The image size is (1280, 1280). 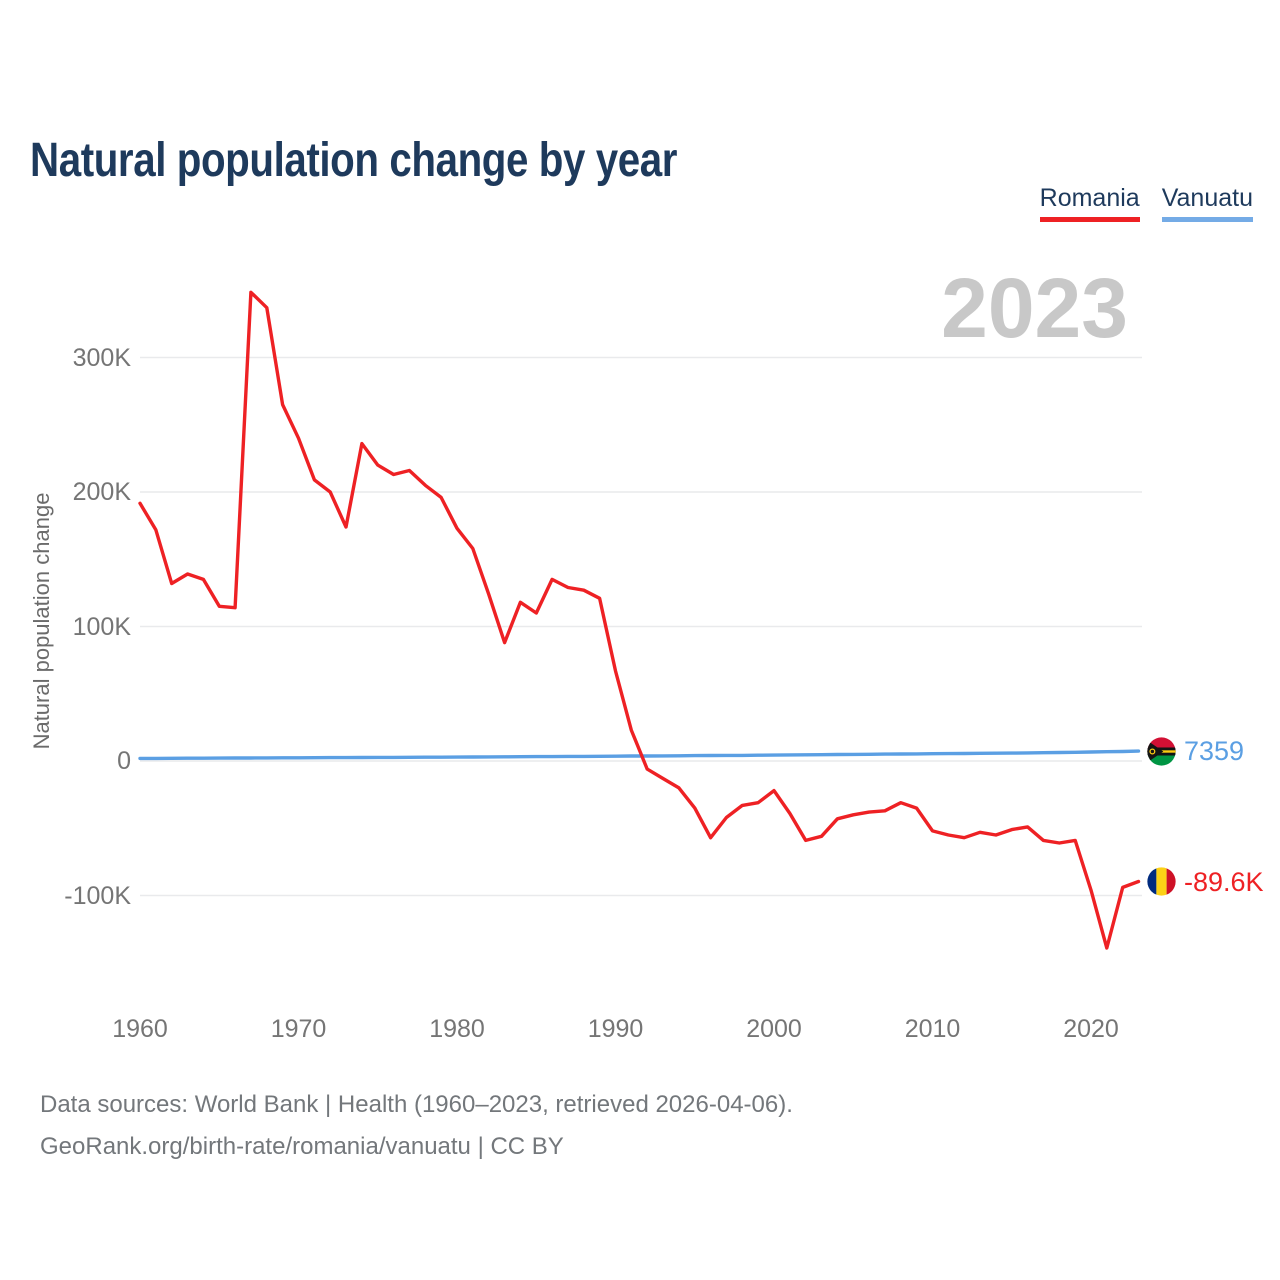 What do you see at coordinates (1207, 219) in the screenshot?
I see `legend-underline-vanuatu` at bounding box center [1207, 219].